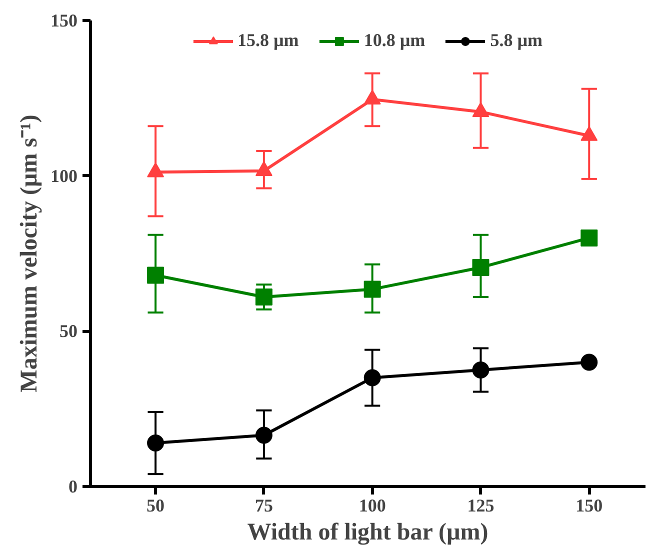  Describe the element at coordinates (155, 506) in the screenshot. I see `x-tick-label: 50` at that location.